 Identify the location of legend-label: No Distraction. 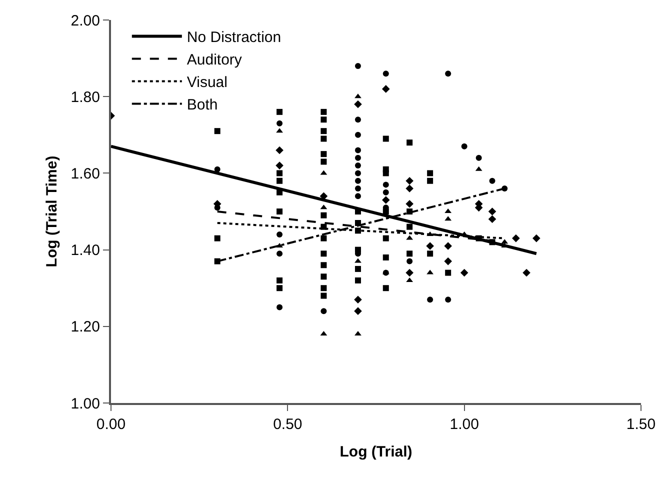
(234, 37).